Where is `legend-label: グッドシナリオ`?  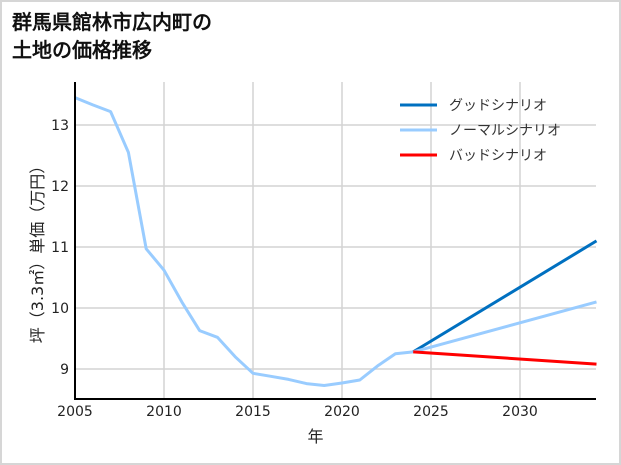 legend-label: グッドシナリオ is located at coordinates (498, 106).